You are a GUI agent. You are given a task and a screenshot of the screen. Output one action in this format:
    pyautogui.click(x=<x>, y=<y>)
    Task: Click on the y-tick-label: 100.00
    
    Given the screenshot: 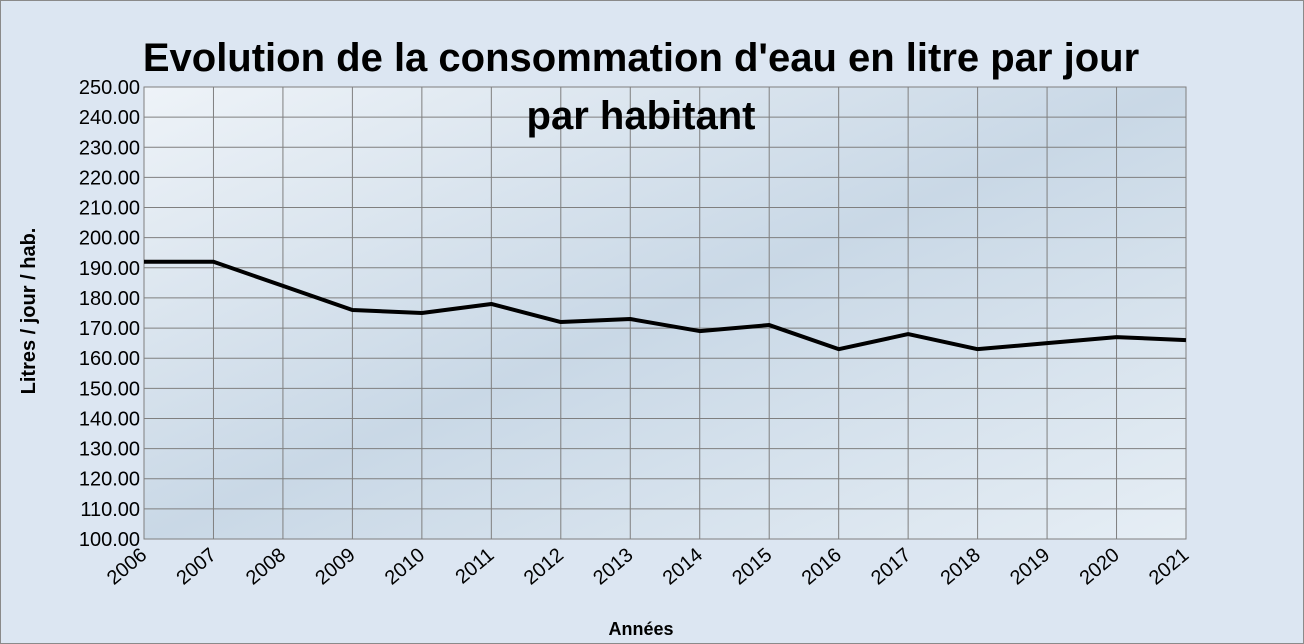 What is the action you would take?
    pyautogui.click(x=109, y=540)
    